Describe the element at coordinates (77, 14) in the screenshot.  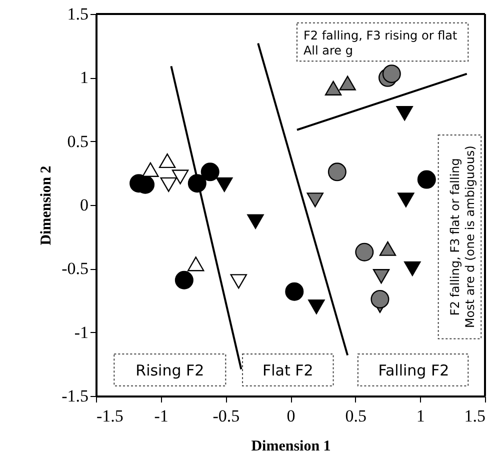
I see `y-tick-label: 1.5` at that location.